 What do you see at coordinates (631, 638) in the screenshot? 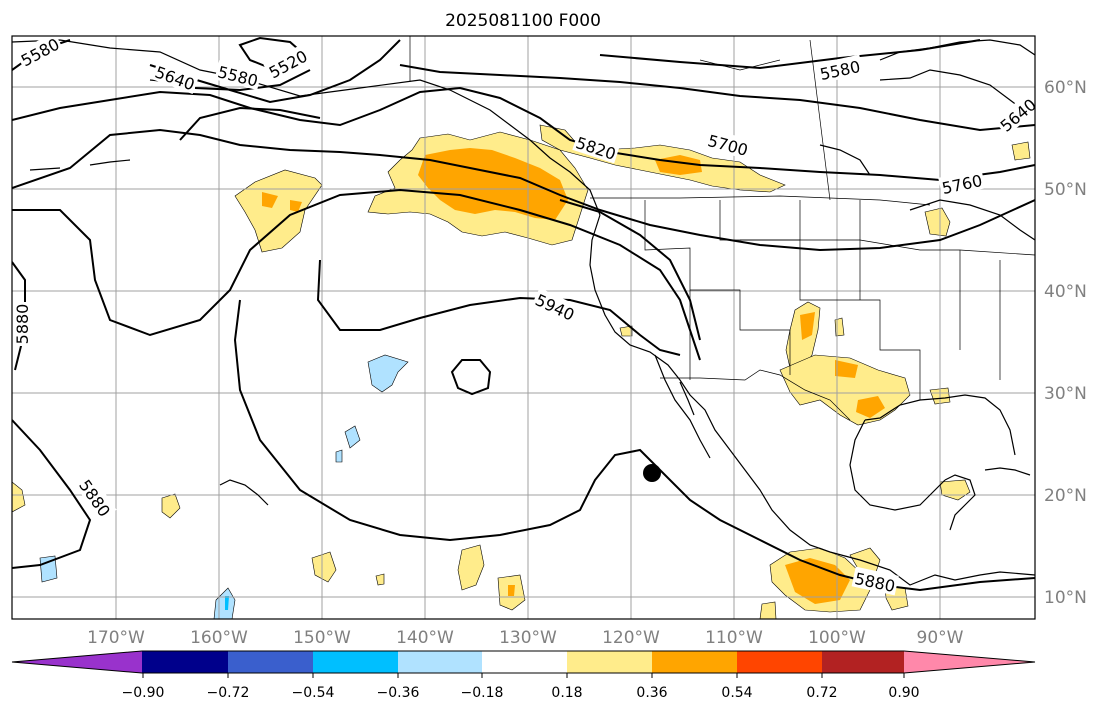
I see `longitude-tick-label: 120°W` at bounding box center [631, 638].